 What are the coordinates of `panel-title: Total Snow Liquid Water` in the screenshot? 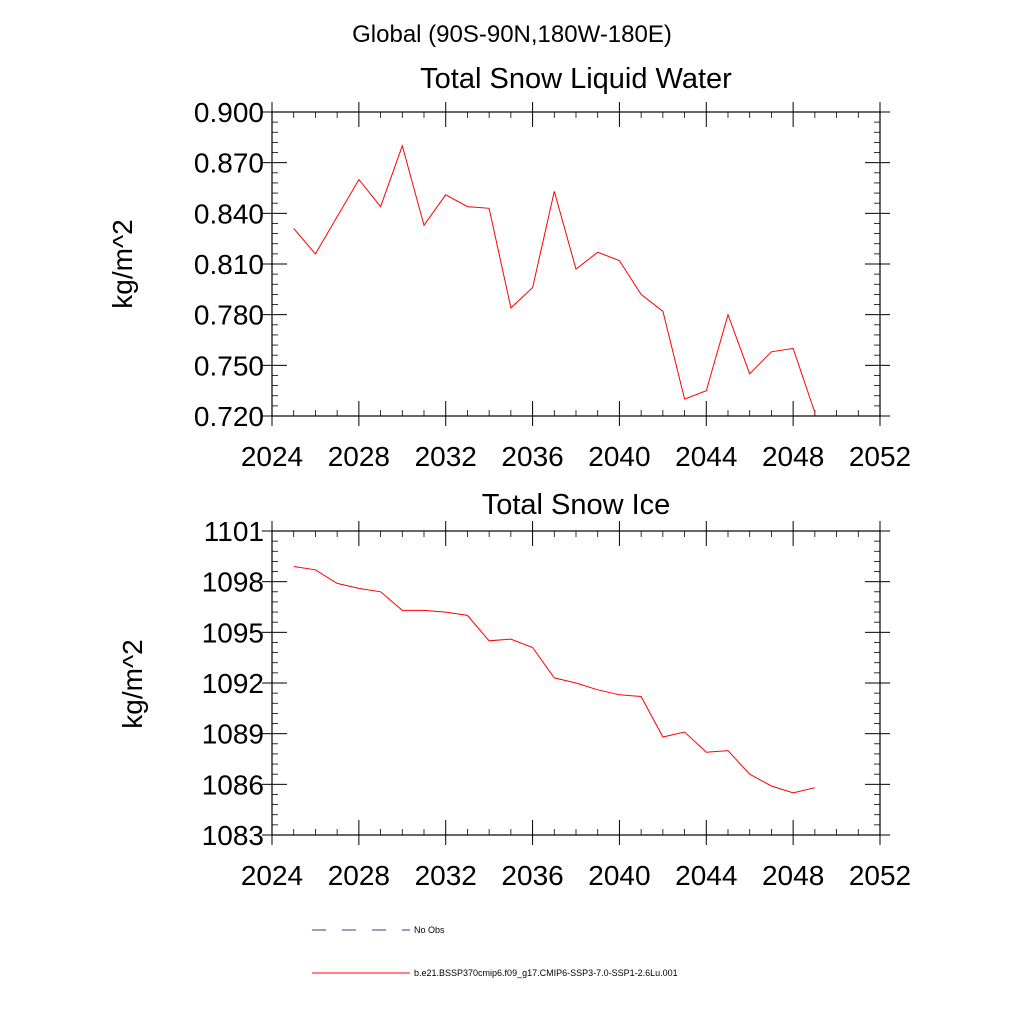 It's located at (576, 79).